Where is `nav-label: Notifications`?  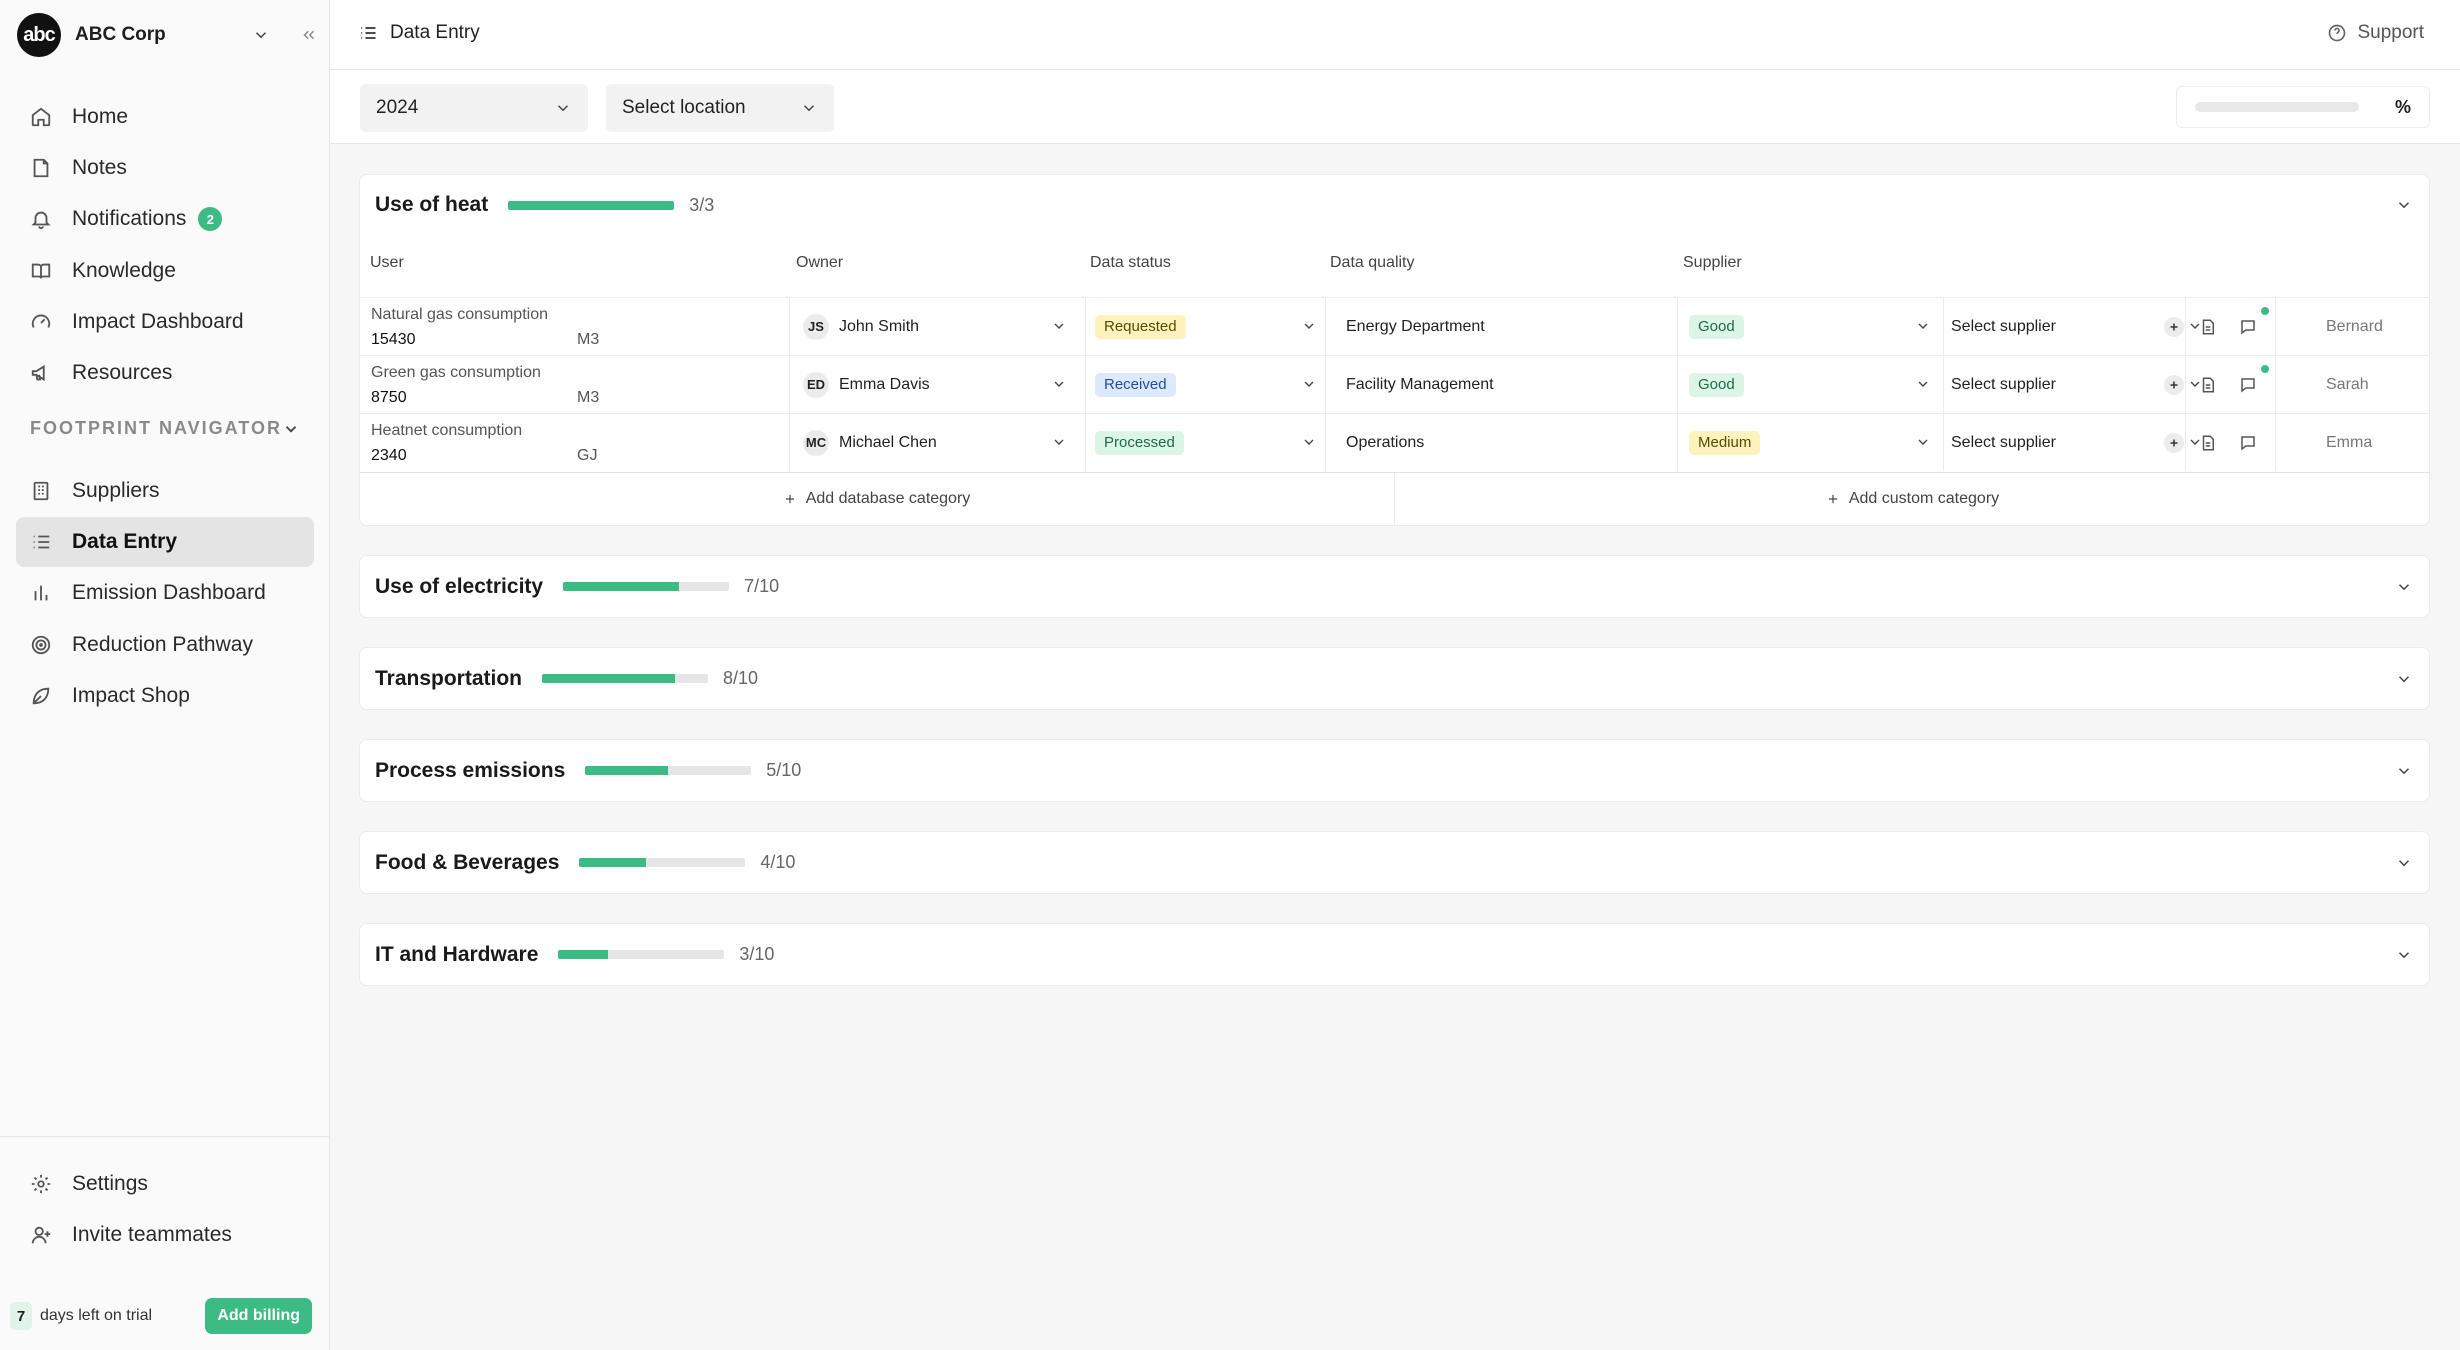 nav-label: Notifications is located at coordinates (129, 218).